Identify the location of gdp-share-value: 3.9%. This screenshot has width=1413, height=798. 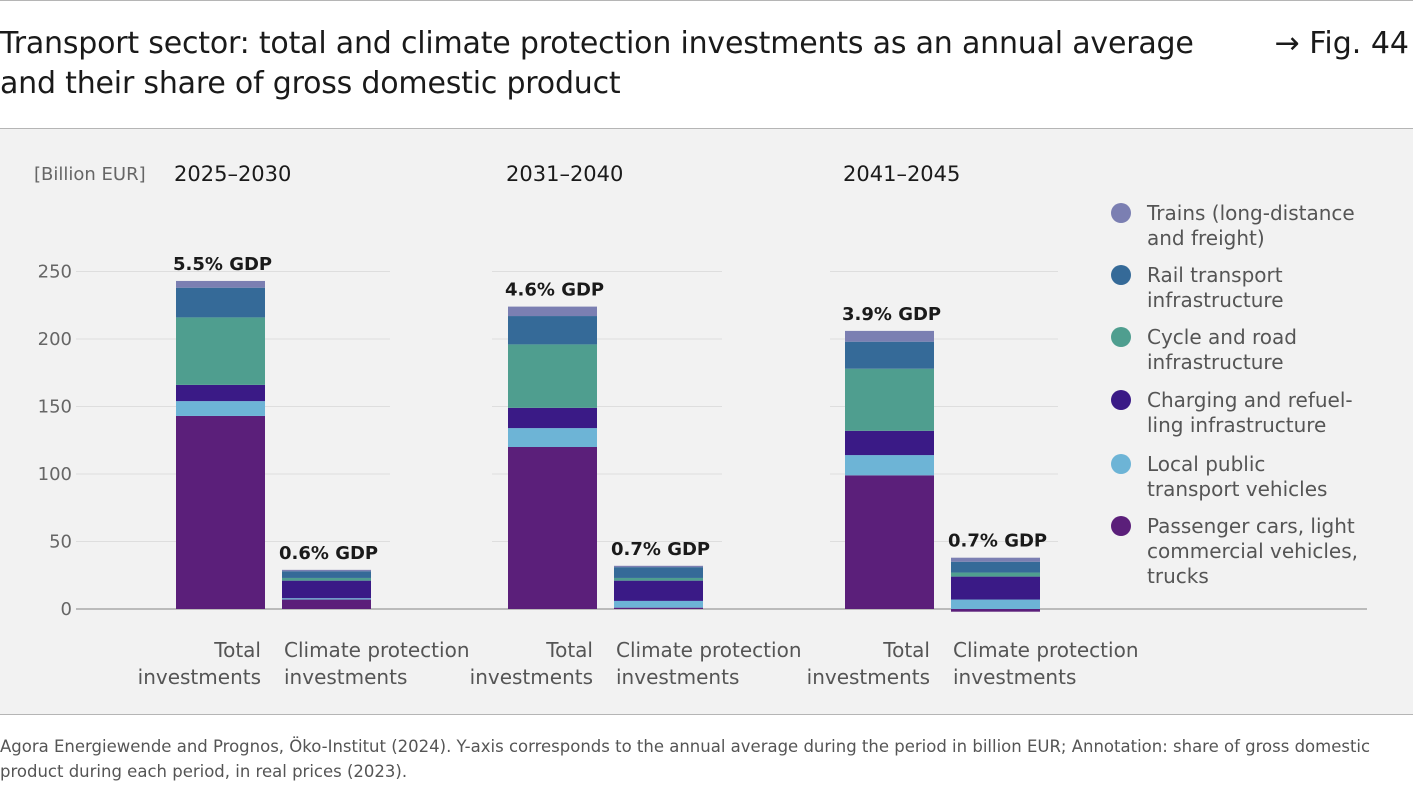
(867, 314).